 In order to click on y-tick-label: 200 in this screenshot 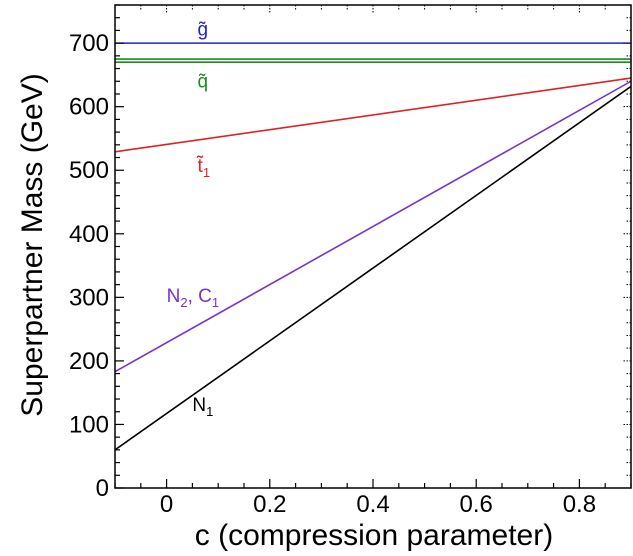, I will do `click(89, 361)`.